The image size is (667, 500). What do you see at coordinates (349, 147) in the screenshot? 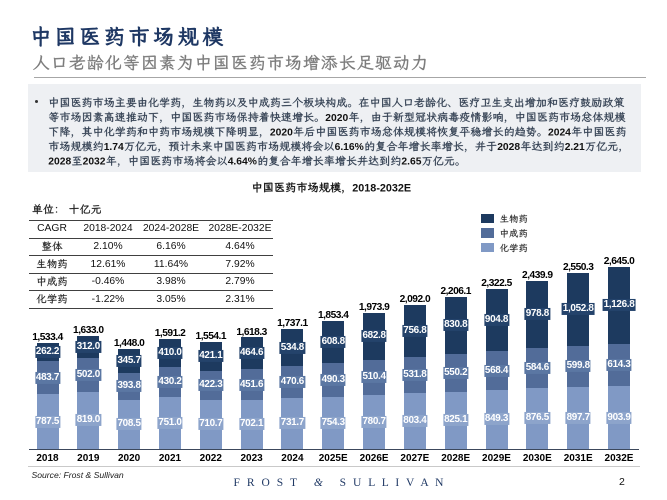
I see `svg-text: 6.16%` at bounding box center [349, 147].